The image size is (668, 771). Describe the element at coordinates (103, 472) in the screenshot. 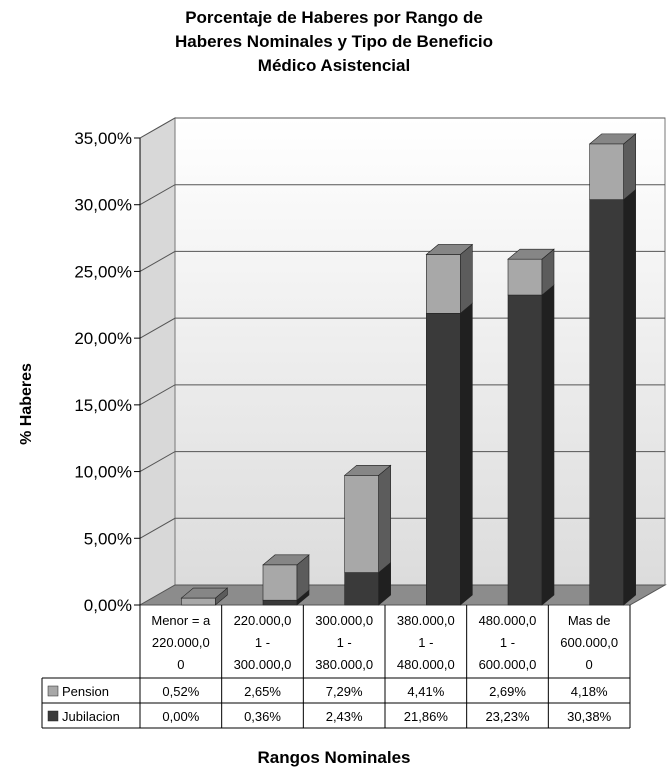

I see `y-tick-label: 10,00%` at that location.